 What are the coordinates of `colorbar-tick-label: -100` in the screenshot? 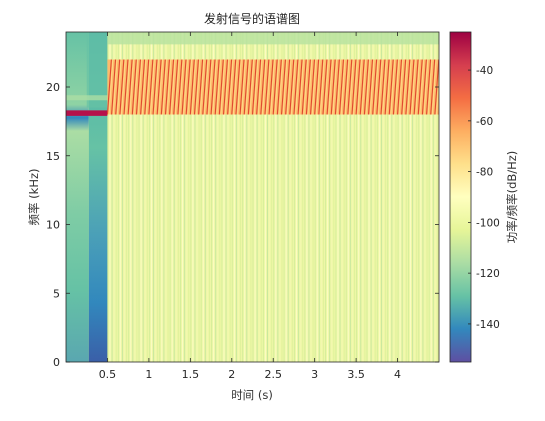 It's located at (488, 223).